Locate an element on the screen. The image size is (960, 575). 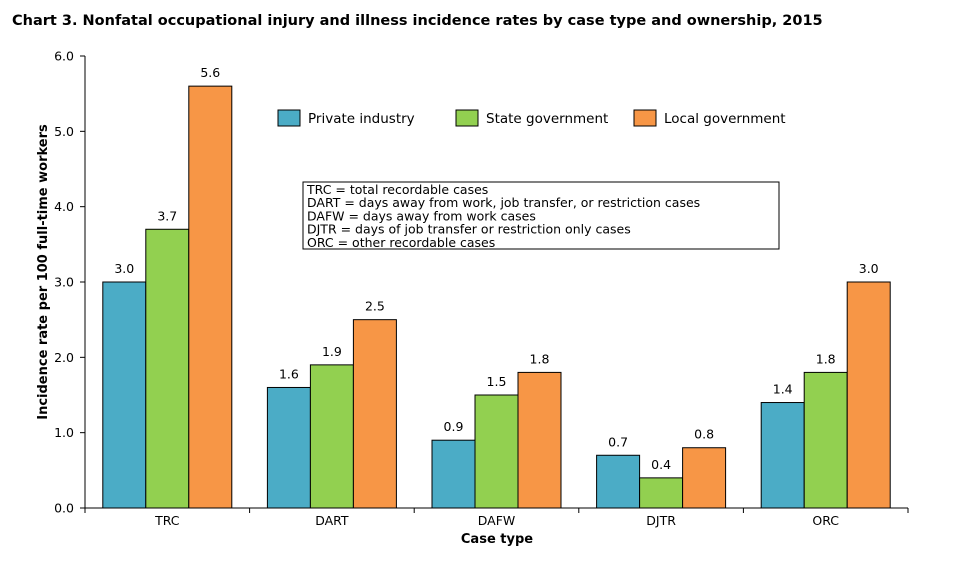
data-label-trc-series-3: 5.6 is located at coordinates (210, 72).